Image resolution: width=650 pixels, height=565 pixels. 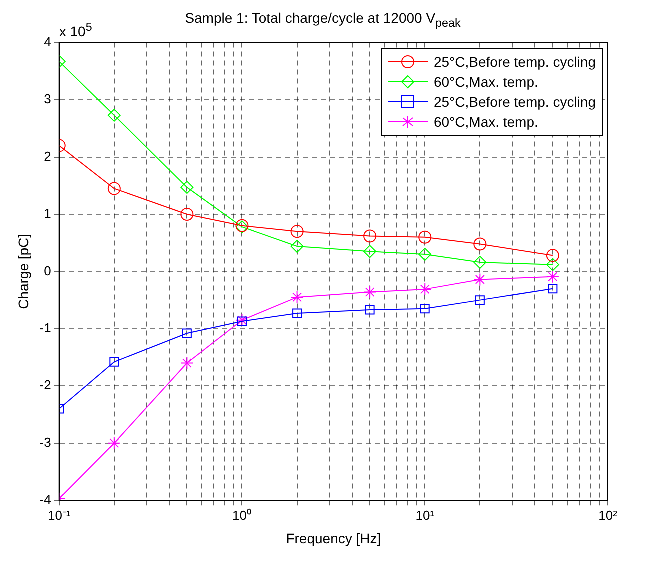 I want to click on y-tick-label: -4, so click(x=46, y=500).